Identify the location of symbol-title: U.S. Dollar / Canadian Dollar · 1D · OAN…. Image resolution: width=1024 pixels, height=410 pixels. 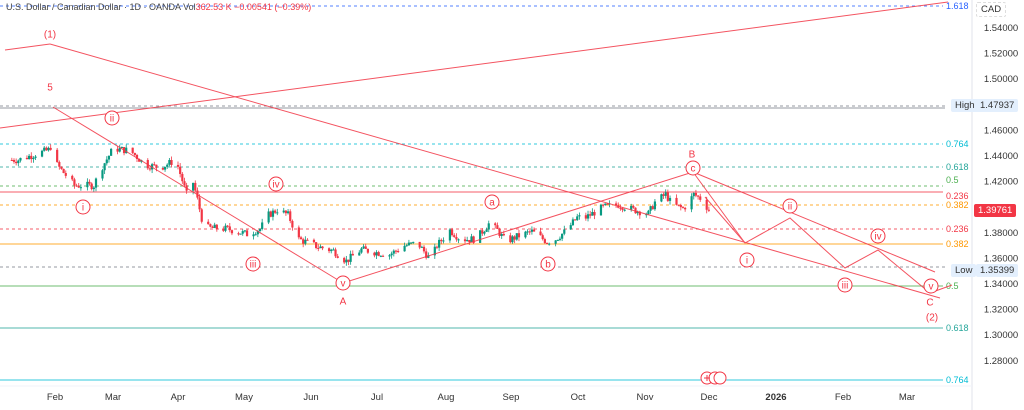
(93, 7).